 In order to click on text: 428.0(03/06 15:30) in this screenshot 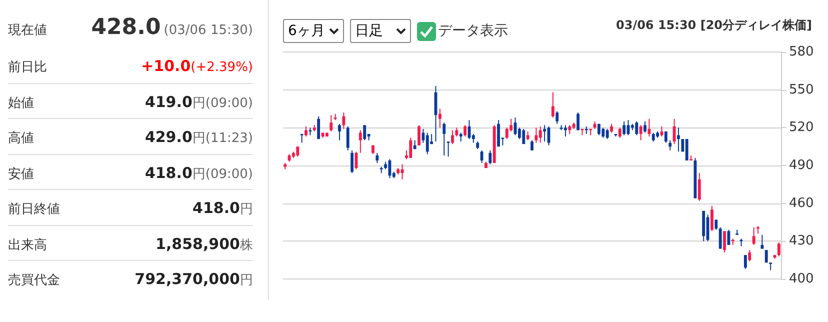, I will do `click(172, 27)`.